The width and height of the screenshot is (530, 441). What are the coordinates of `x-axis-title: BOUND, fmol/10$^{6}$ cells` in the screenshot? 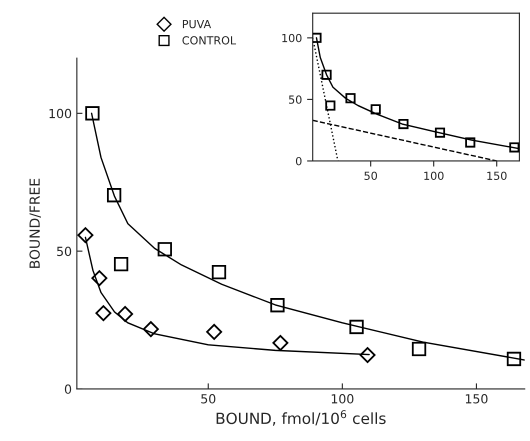 It's located at (301, 418).